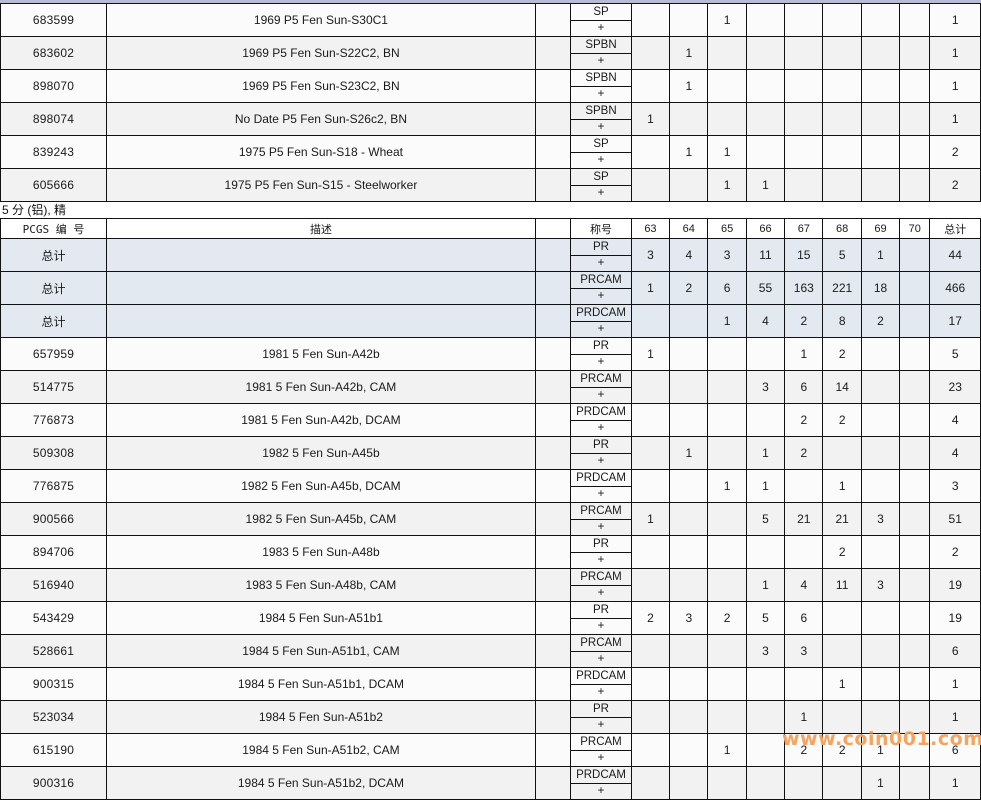 The height and width of the screenshot is (800, 981). Describe the element at coordinates (320, 750) in the screenshot. I see `description-cell: 1984 5 Fen Sun-A51b2, CAM` at that location.